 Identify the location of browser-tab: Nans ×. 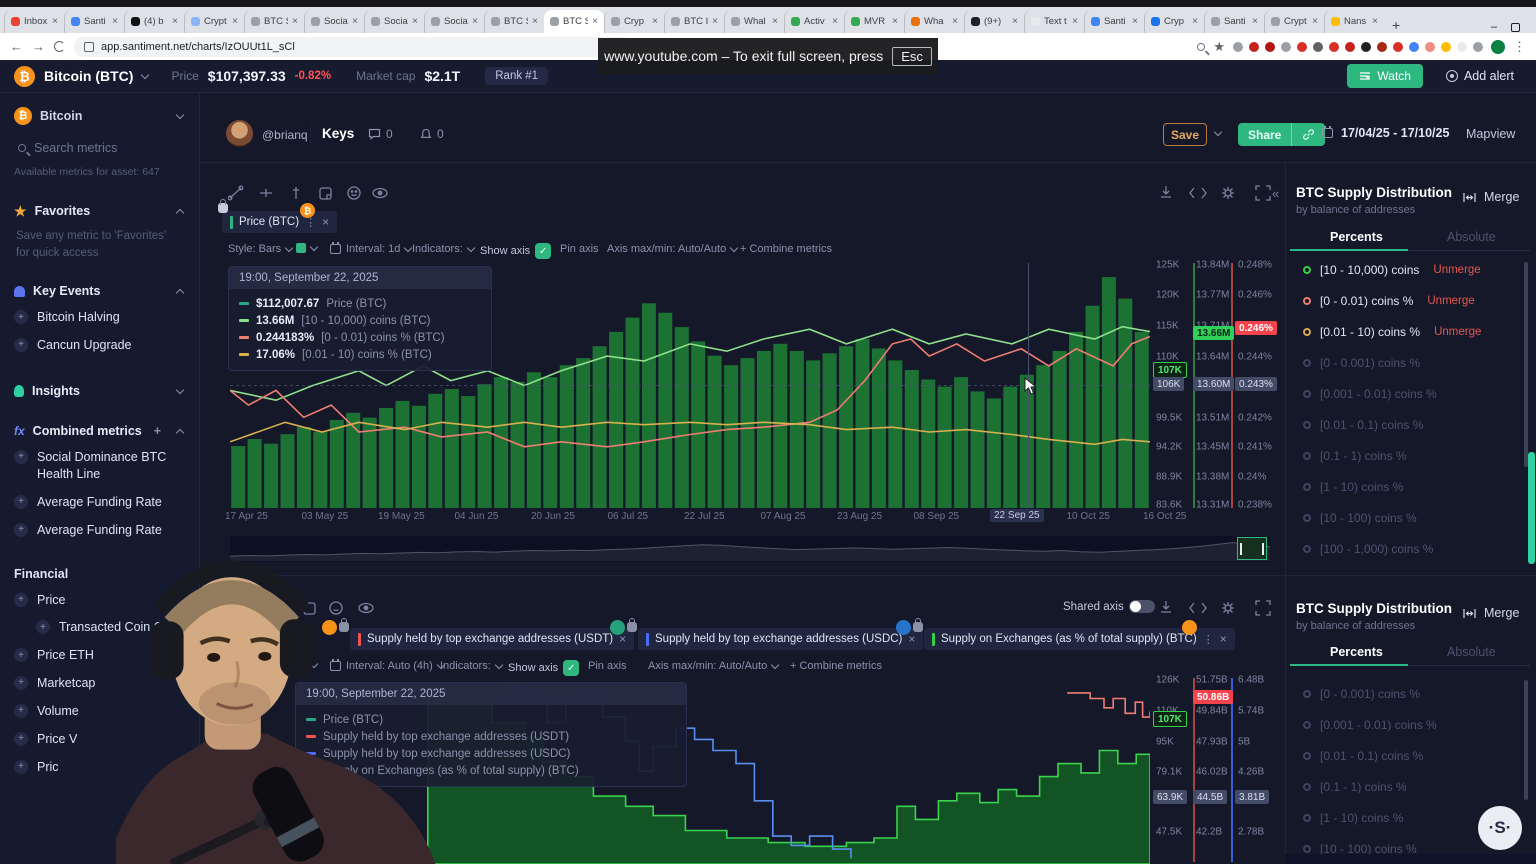
(1354, 21).